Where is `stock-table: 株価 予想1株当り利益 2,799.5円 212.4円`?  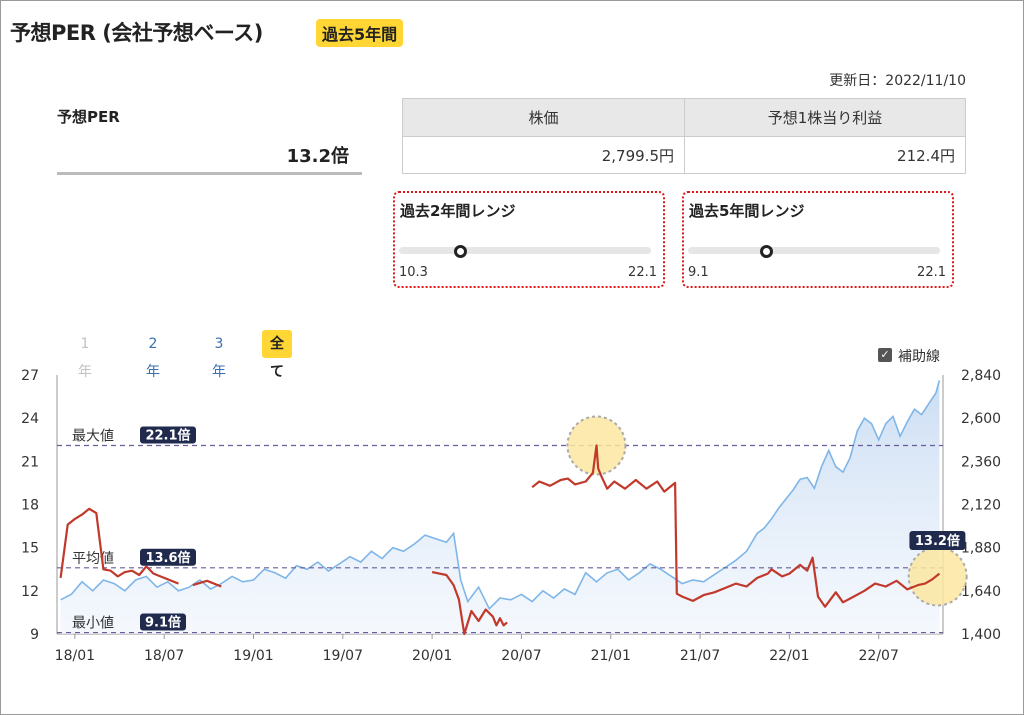
stock-table: 株価 予想1株当り利益 2,799.5円 212.4円 is located at coordinates (684, 136).